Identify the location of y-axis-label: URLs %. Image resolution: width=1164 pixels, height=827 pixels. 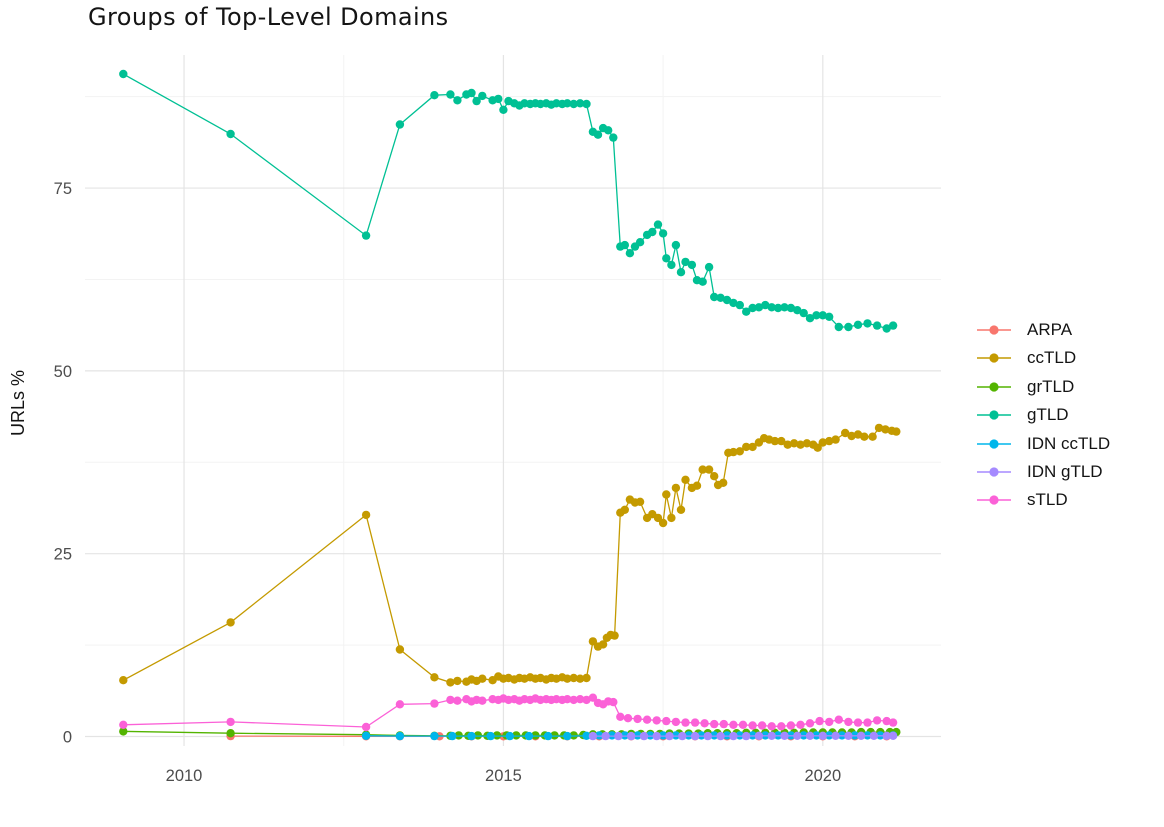
(18, 403).